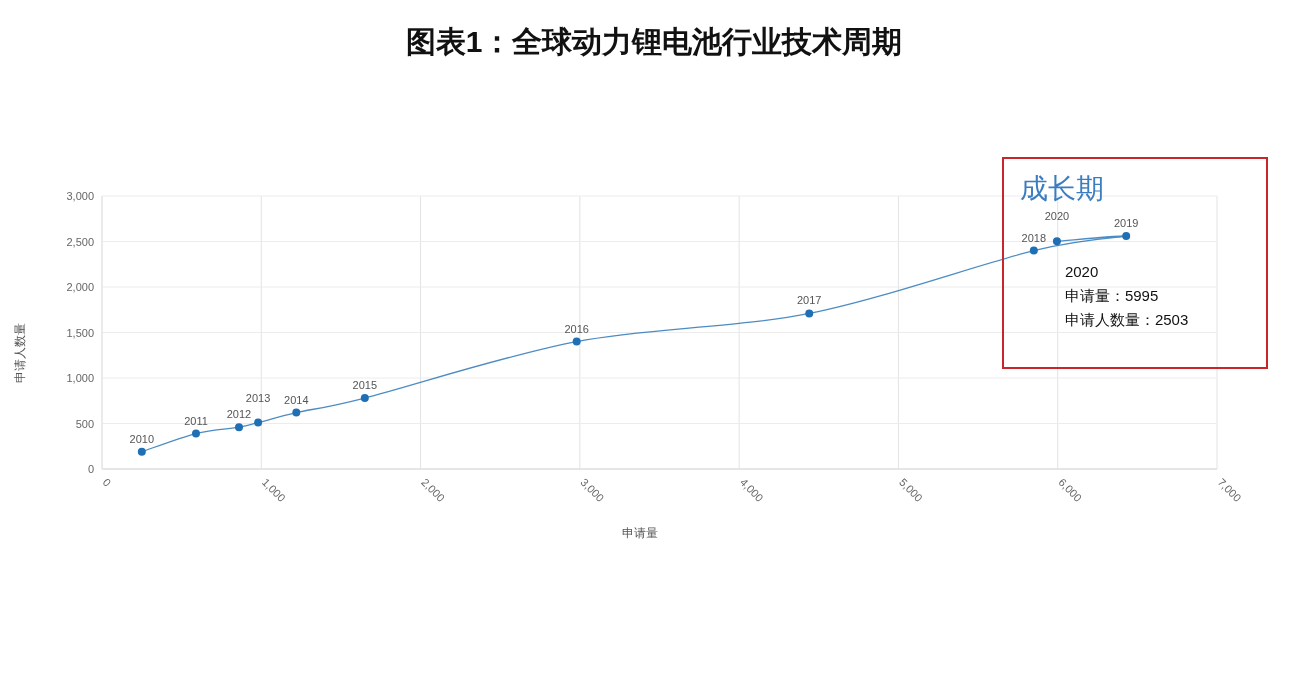 Image resolution: width=1308 pixels, height=676 pixels. I want to click on point-label: 2013, so click(258, 397).